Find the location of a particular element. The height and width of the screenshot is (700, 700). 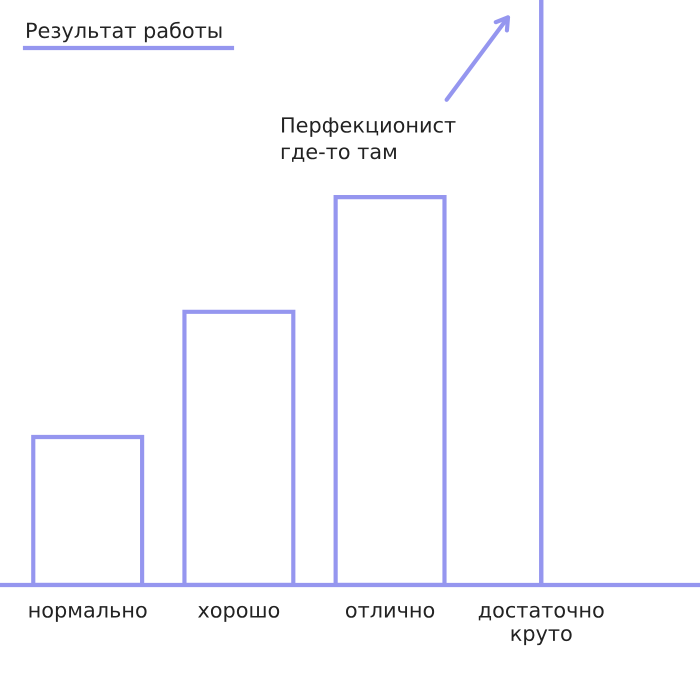

annotation: Перфекционист где-то там is located at coordinates (369, 139).